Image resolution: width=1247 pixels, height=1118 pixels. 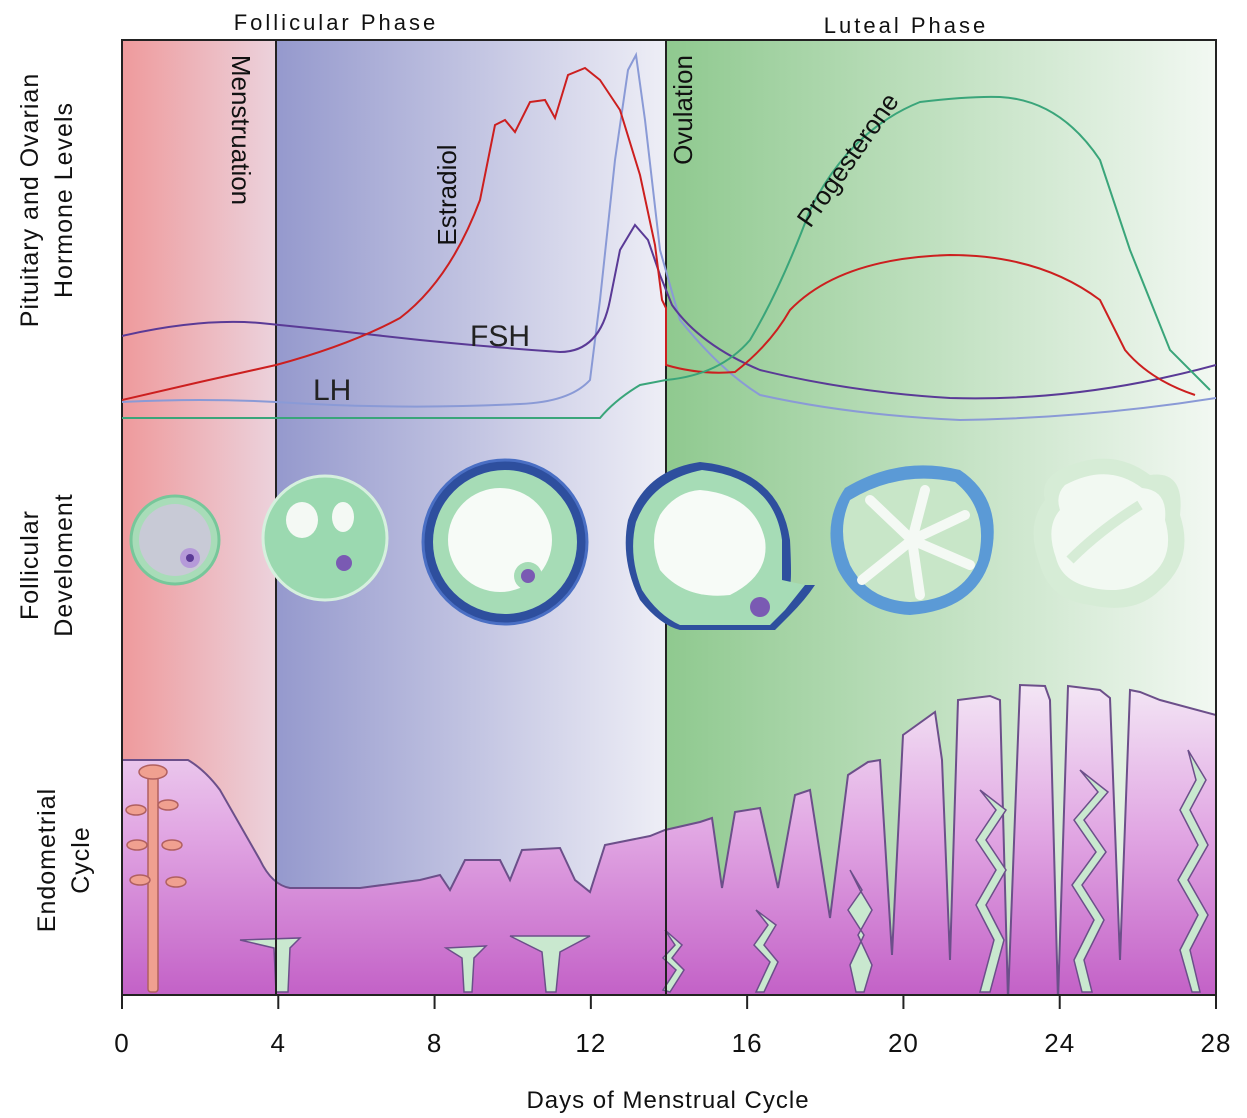 I want to click on follicular-development, so click(x=657, y=544).